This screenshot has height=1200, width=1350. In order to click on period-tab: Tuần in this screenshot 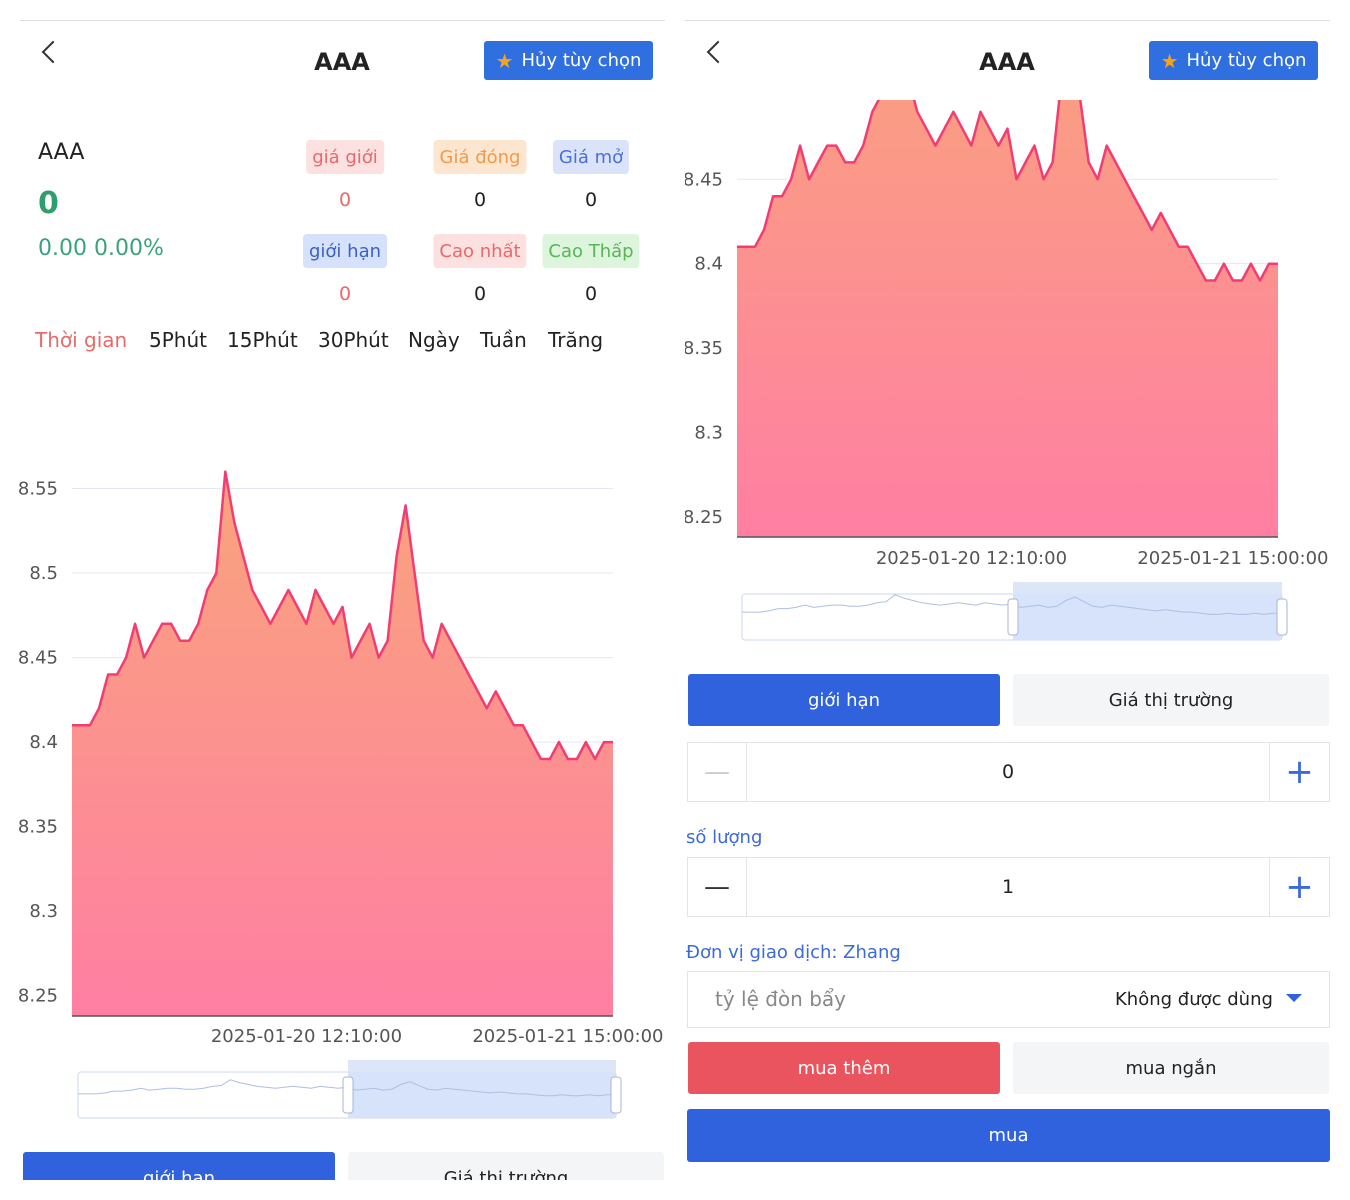, I will do `click(503, 340)`.